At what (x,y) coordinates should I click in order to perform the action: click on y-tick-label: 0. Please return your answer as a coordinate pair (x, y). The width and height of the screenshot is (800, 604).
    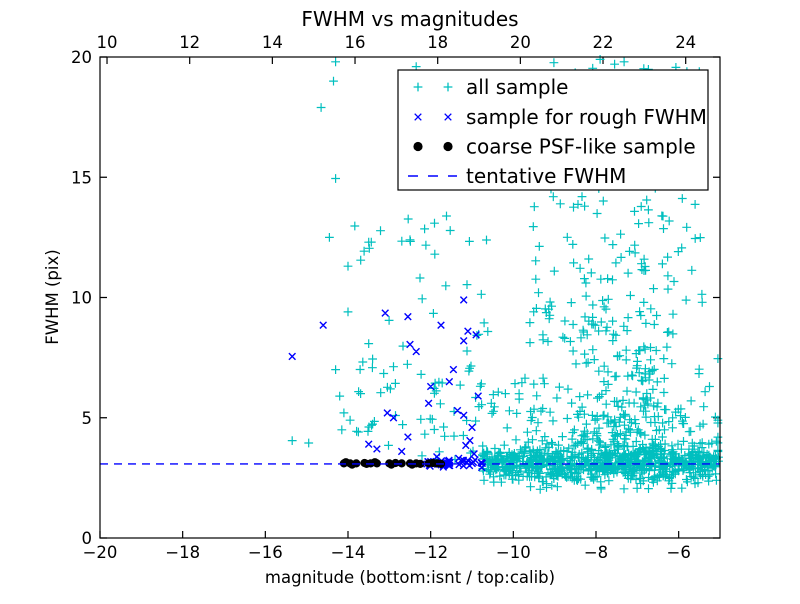
    Looking at the image, I should click on (87, 538).